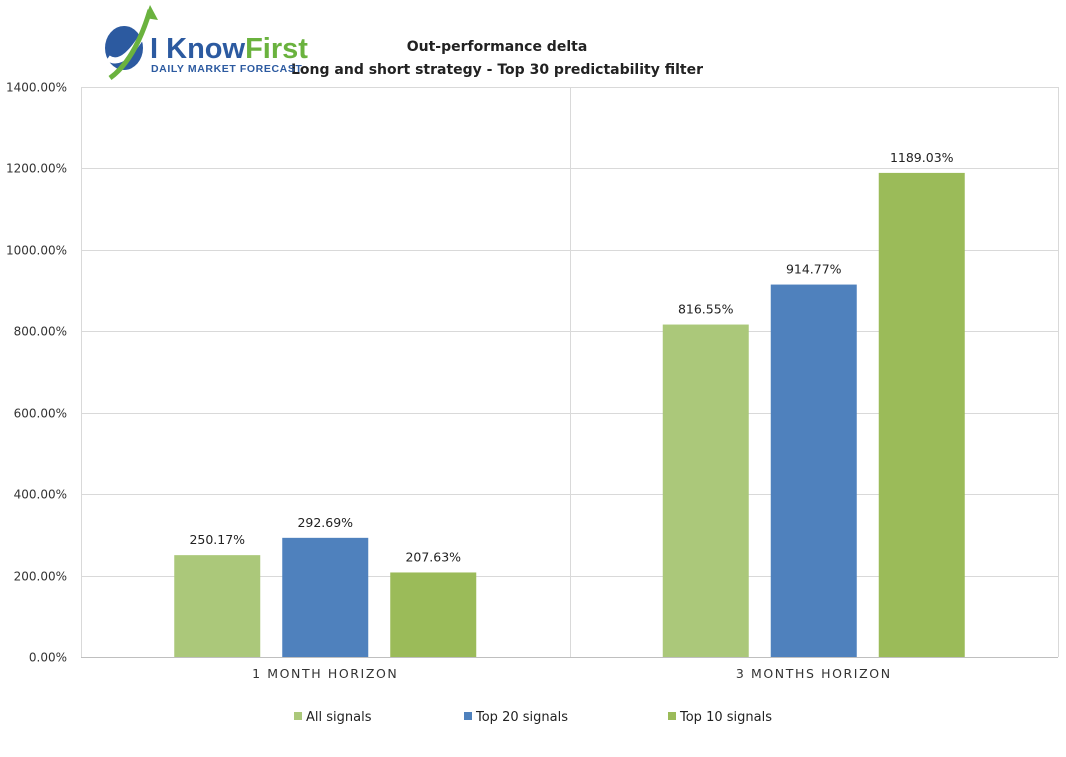 This screenshot has width=1066, height=757. I want to click on chart-title: Out-performance delta, so click(497, 47).